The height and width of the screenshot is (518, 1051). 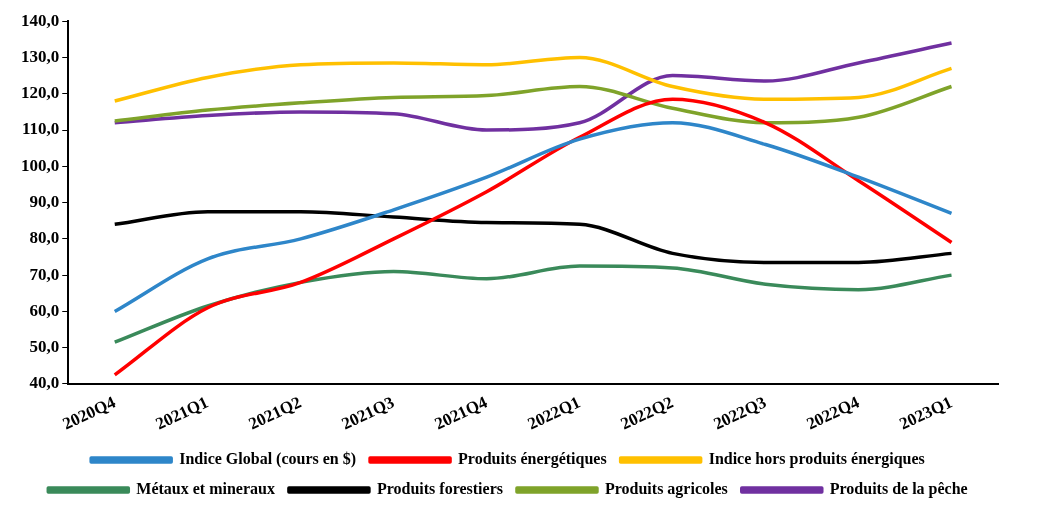 What do you see at coordinates (44, 347) in the screenshot?
I see `y-tick-label: 50,0` at bounding box center [44, 347].